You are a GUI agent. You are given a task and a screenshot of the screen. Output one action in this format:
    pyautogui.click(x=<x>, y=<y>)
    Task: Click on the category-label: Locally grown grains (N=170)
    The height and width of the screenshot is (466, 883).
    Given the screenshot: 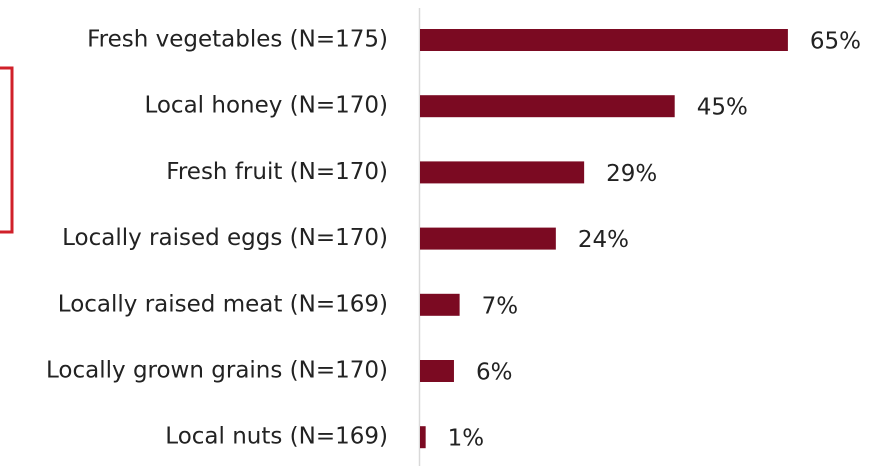 What is the action you would take?
    pyautogui.click(x=217, y=371)
    